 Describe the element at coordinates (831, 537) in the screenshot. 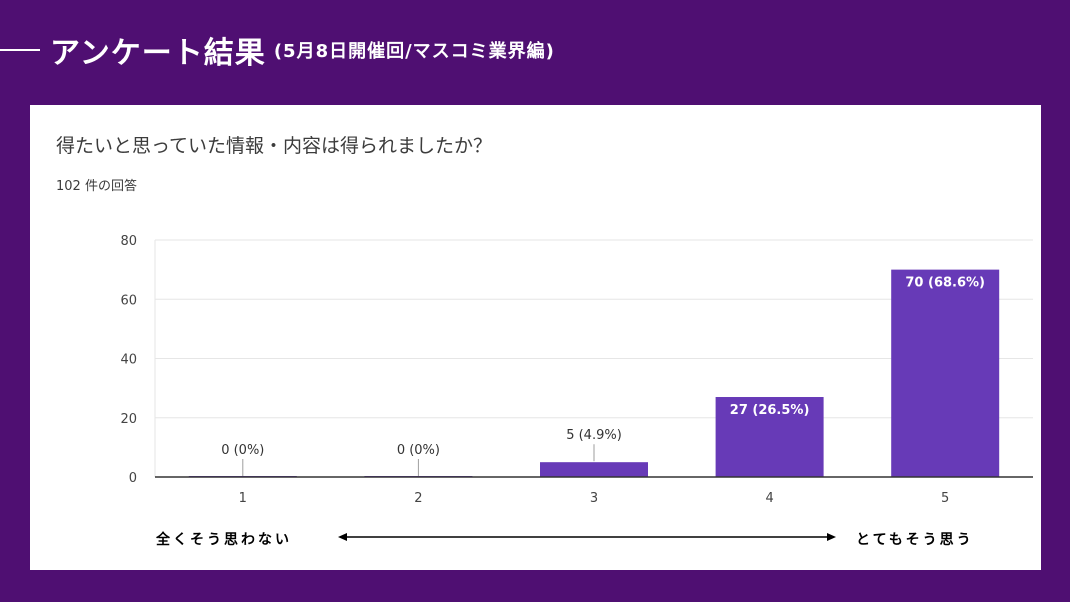

I see `scale-arrow-right-head` at that location.